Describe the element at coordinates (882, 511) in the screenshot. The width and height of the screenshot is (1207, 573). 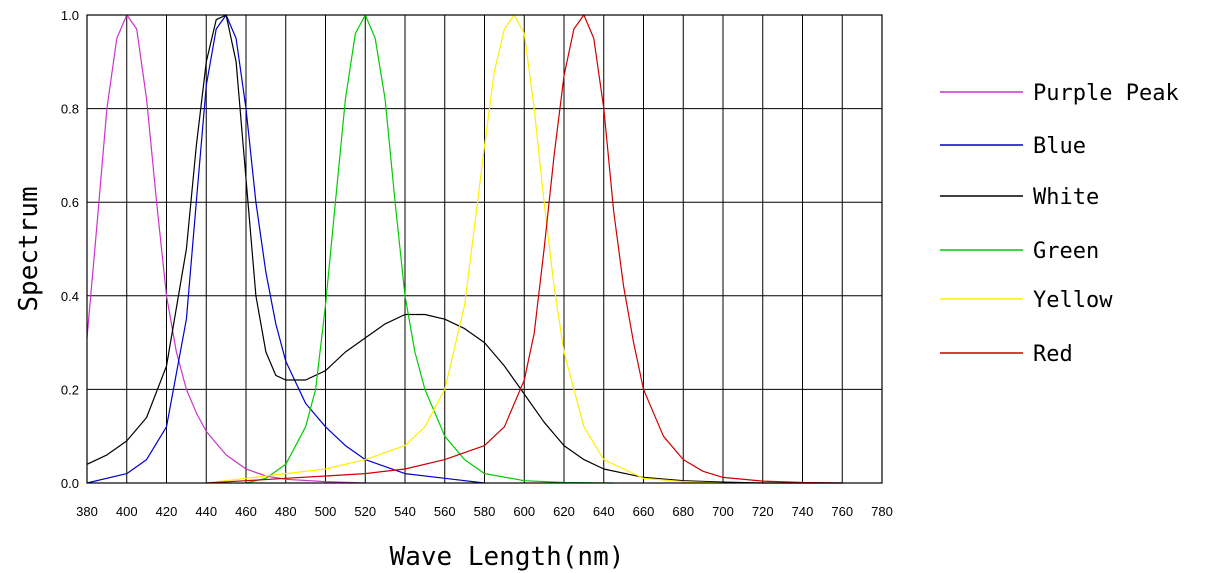
I see `x-tick-label: 780` at that location.